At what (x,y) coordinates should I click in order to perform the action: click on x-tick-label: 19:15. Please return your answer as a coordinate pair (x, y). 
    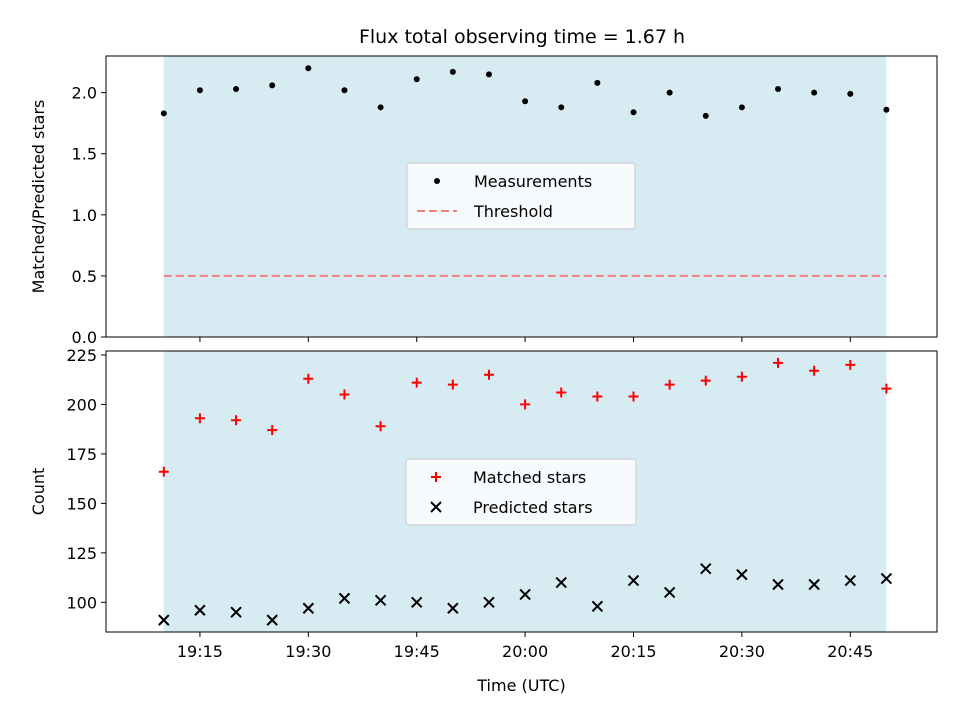
    Looking at the image, I should click on (200, 651).